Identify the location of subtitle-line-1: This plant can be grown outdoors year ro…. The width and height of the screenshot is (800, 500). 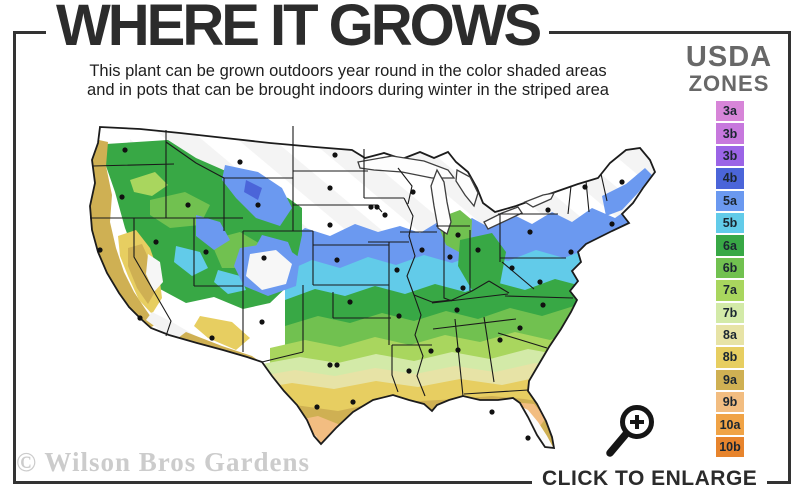
(348, 71).